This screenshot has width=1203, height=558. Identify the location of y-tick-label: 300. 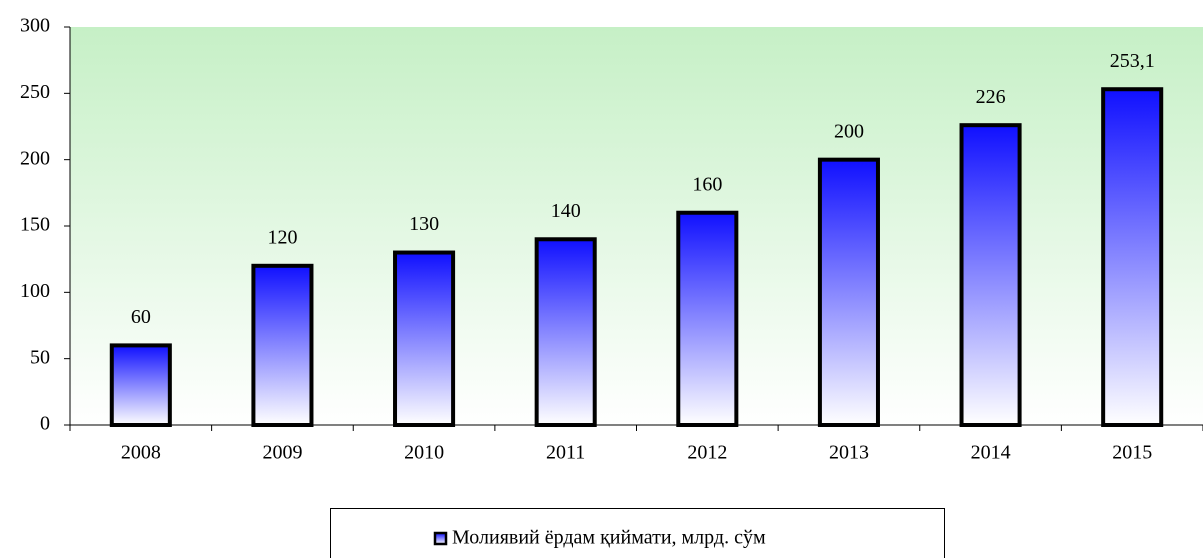
(35, 26).